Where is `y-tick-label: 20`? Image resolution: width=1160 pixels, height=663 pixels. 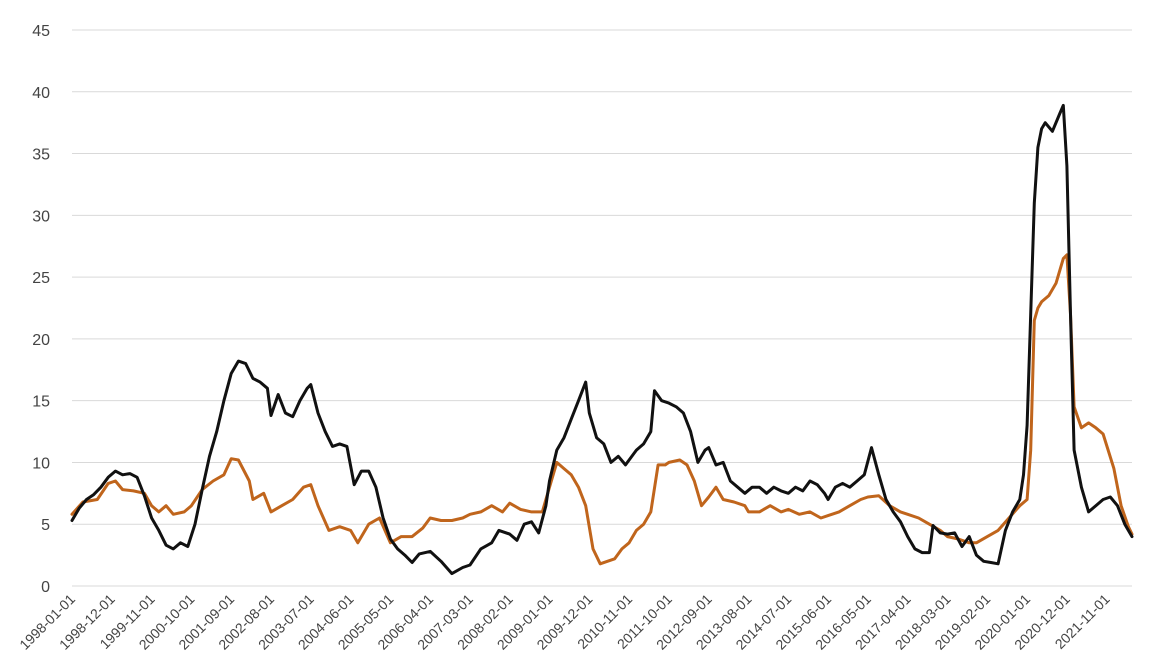 y-tick-label: 20 is located at coordinates (41, 340).